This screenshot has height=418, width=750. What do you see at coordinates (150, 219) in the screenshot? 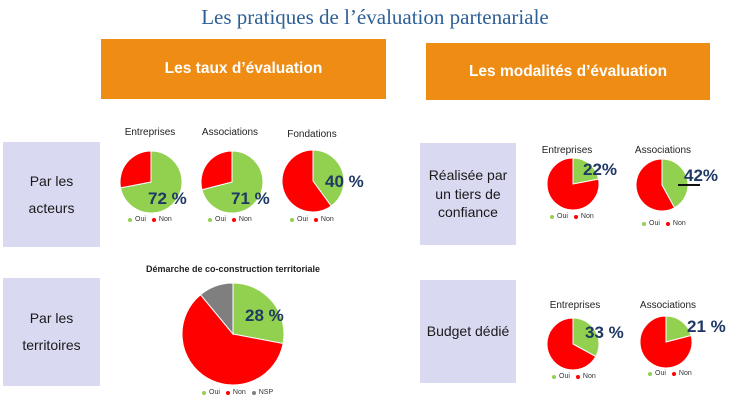
I see `legend-entreprises-taux: Oui Non` at bounding box center [150, 219].